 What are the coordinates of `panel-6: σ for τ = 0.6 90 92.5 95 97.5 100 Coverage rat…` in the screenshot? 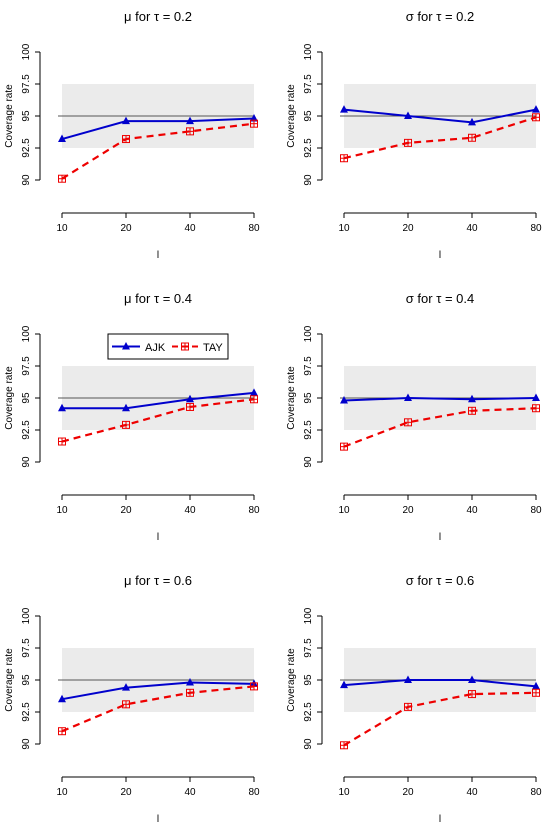 It's located at (414, 699).